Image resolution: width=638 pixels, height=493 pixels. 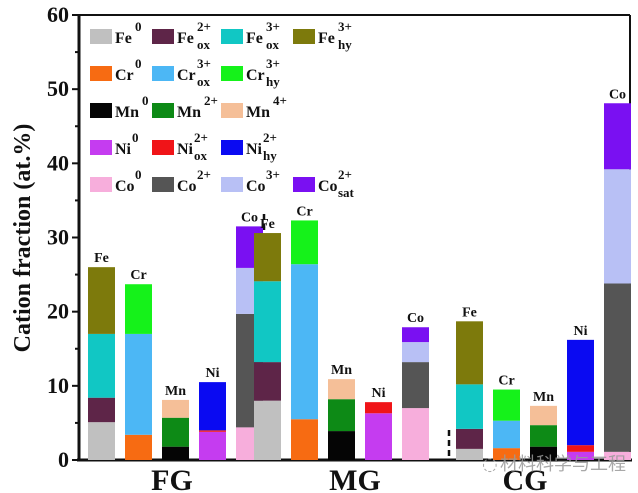 What do you see at coordinates (346, 192) in the screenshot?
I see `legend-subscript: sat` at bounding box center [346, 192].